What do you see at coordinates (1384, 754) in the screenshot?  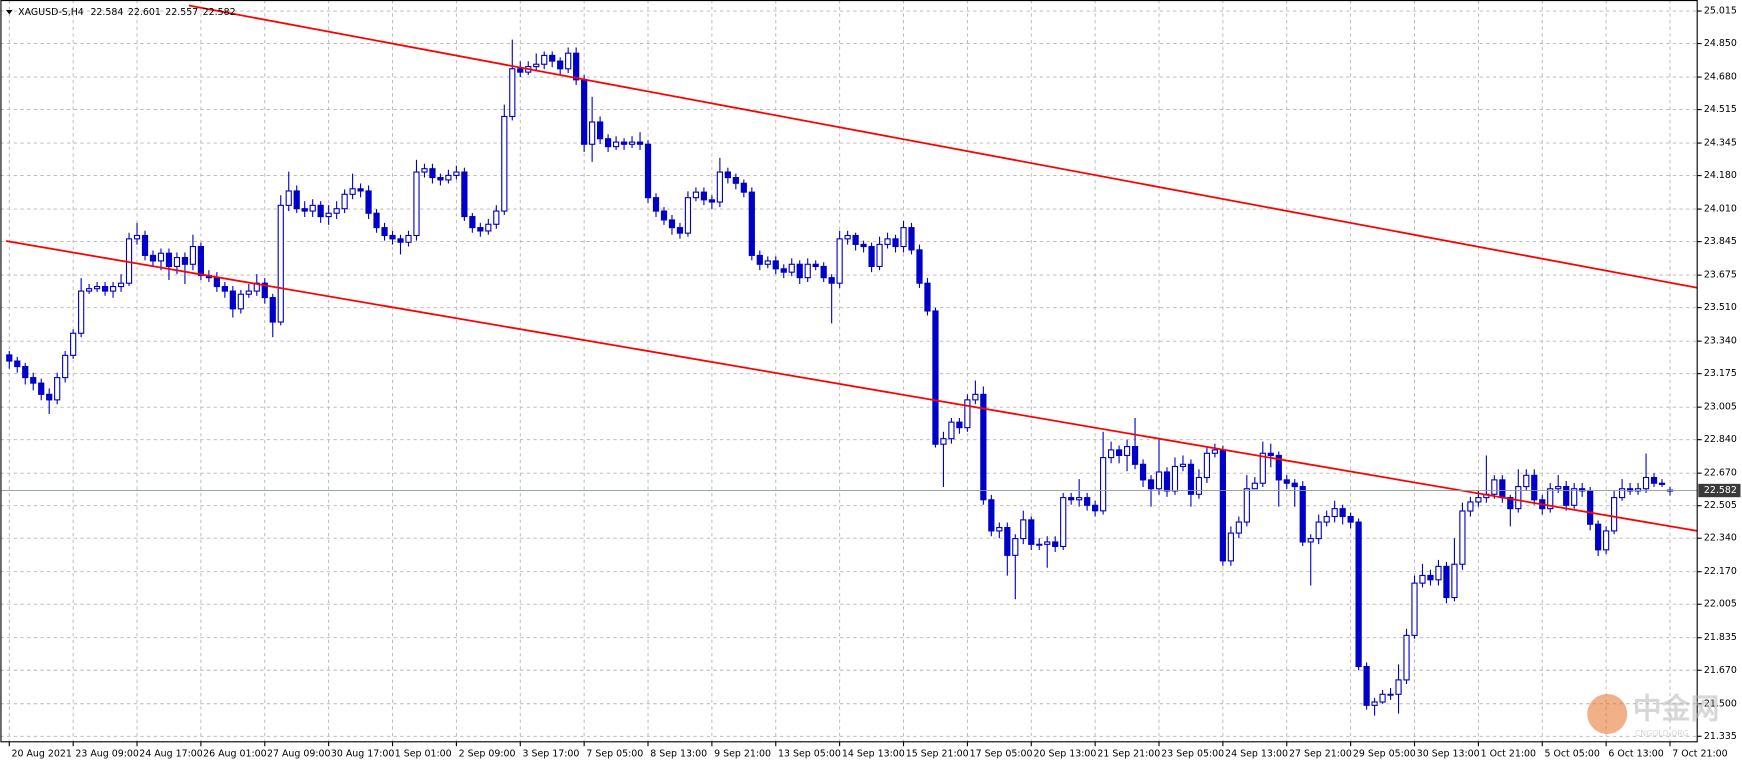 I see `x-tick-label: 29 Sep 05:00` at bounding box center [1384, 754].